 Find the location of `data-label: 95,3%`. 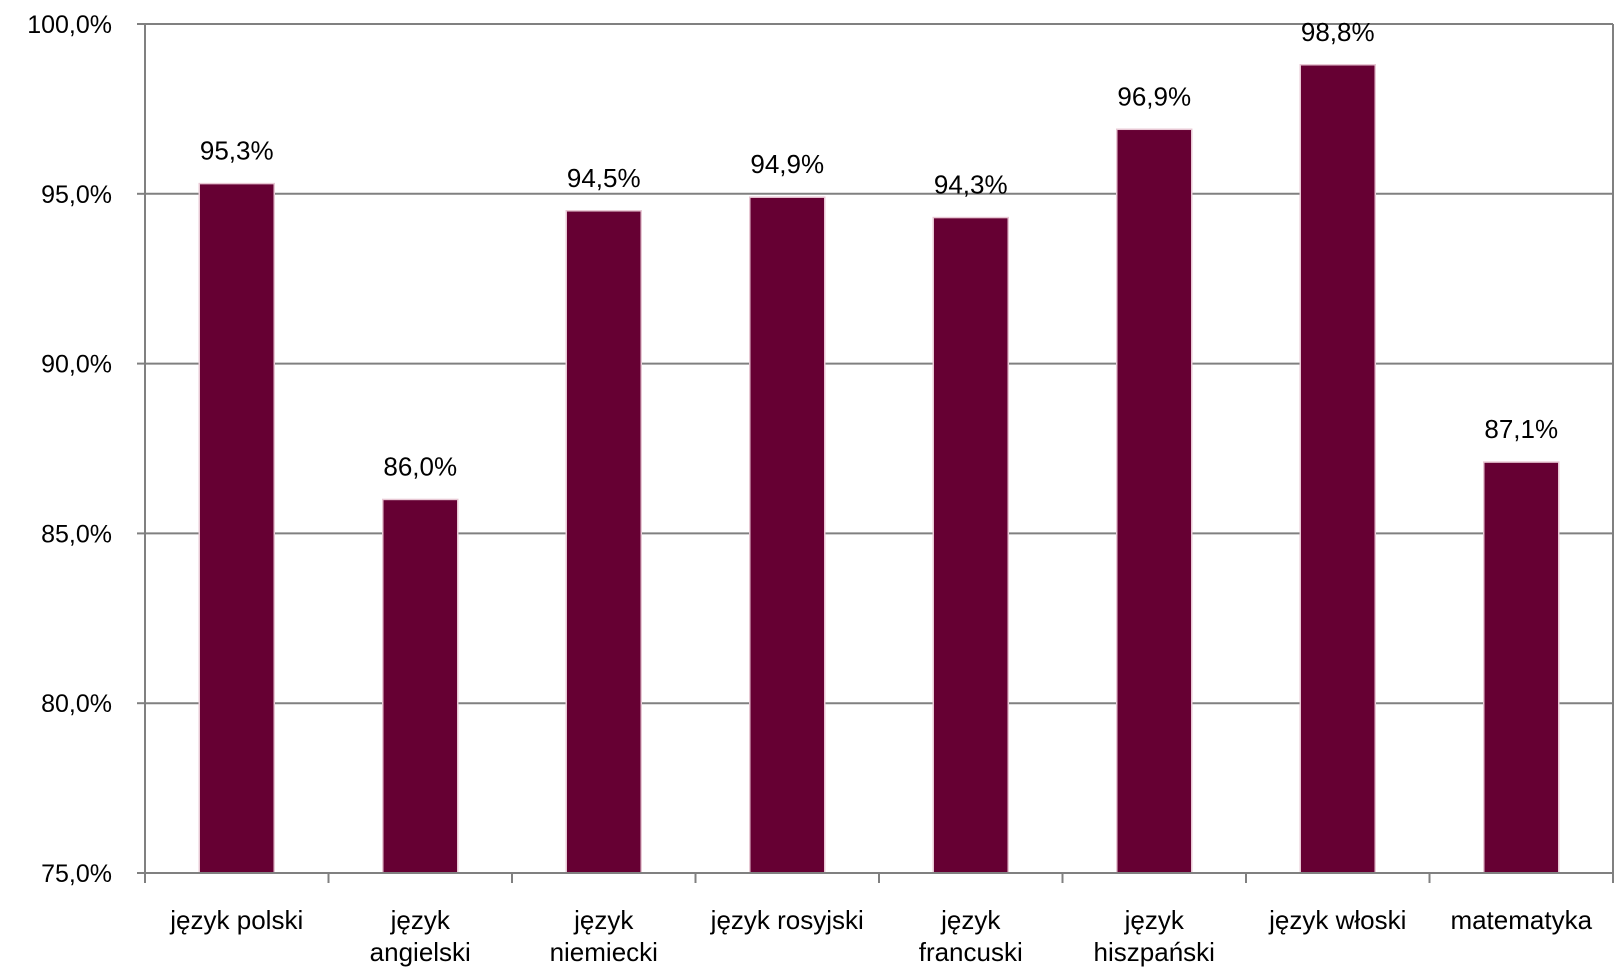

data-label: 95,3% is located at coordinates (237, 151).